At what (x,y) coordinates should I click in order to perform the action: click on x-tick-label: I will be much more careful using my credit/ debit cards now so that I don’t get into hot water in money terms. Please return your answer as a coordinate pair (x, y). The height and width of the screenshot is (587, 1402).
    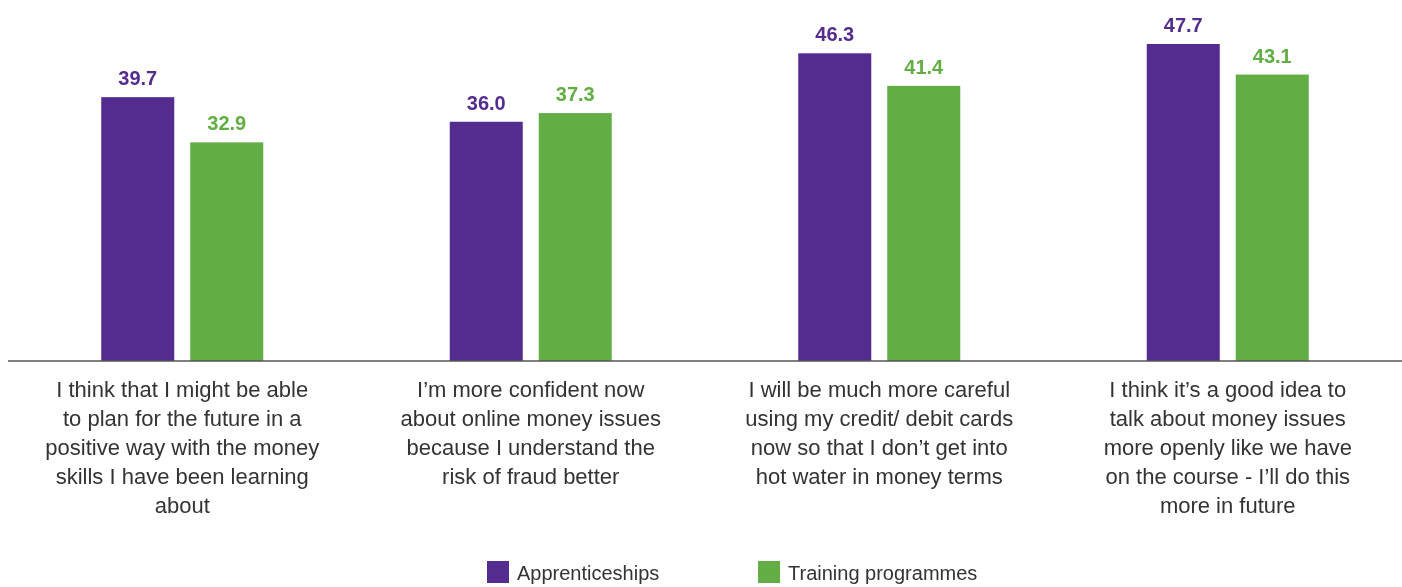
    Looking at the image, I should click on (879, 433).